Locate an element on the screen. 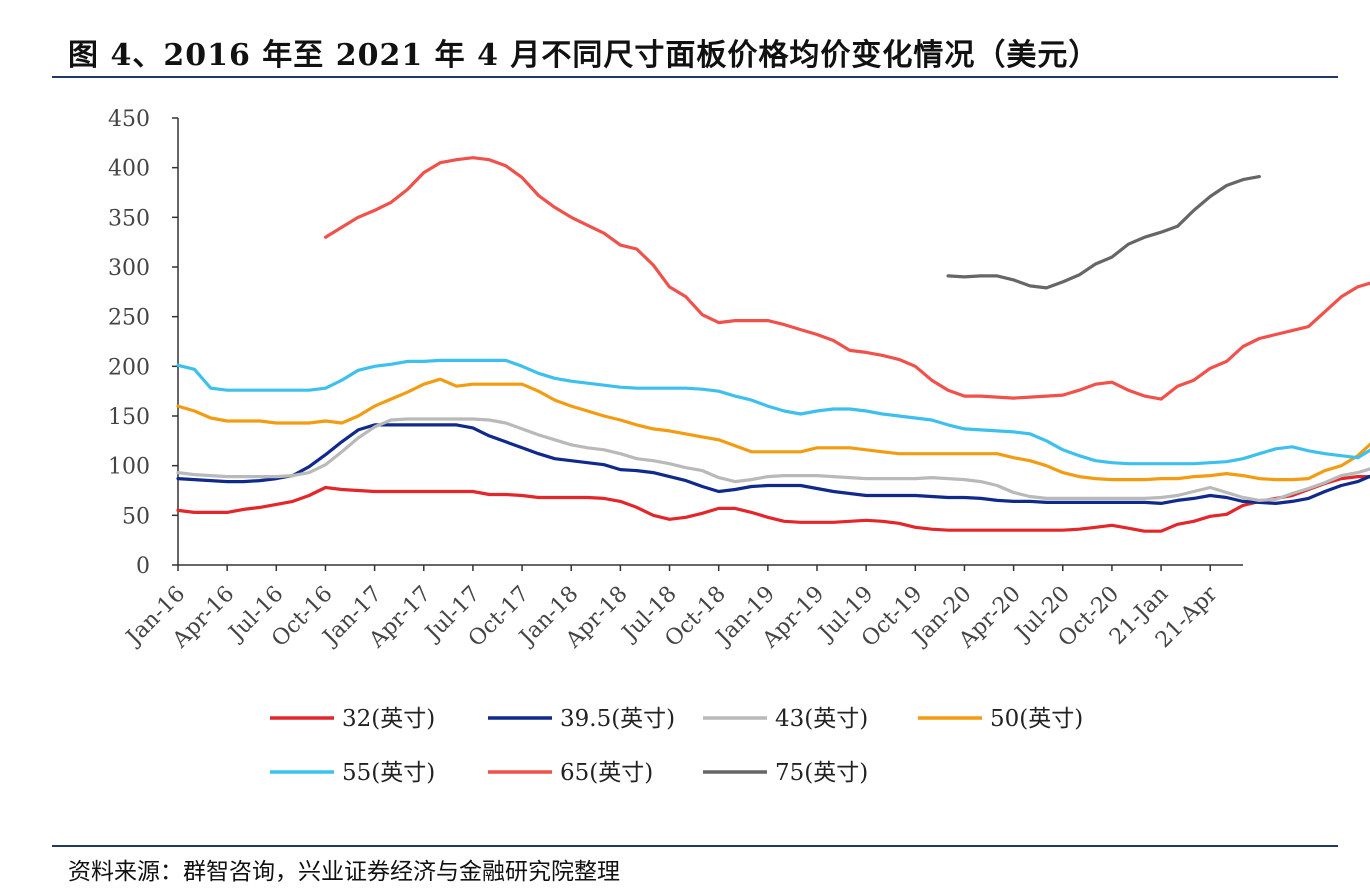  y-axis-ticks: 0 50 100 150 200 250 300 350 400 450 is located at coordinates (143, 343).